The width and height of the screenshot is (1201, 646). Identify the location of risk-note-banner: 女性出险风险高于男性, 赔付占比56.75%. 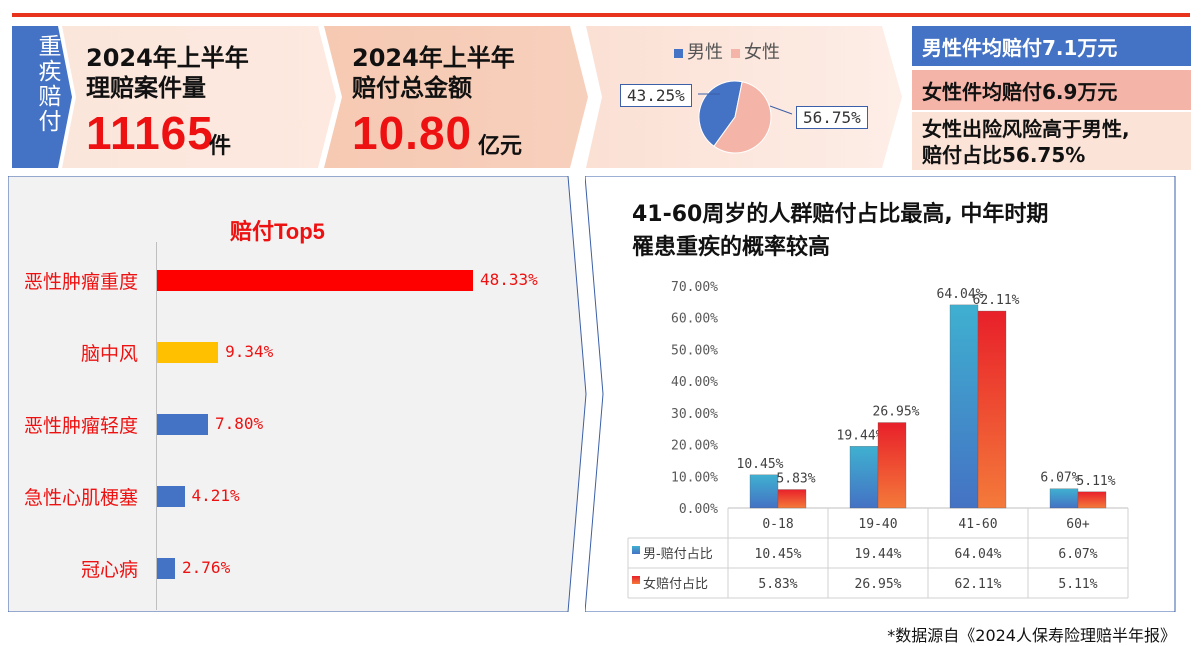
(1051, 141).